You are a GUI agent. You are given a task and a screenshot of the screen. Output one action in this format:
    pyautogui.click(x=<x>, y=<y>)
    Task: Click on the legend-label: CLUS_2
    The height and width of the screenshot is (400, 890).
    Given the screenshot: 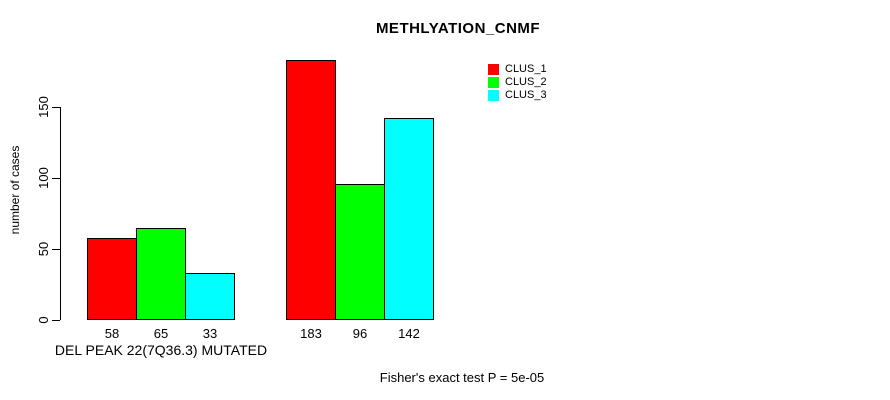 What is the action you would take?
    pyautogui.click(x=526, y=82)
    